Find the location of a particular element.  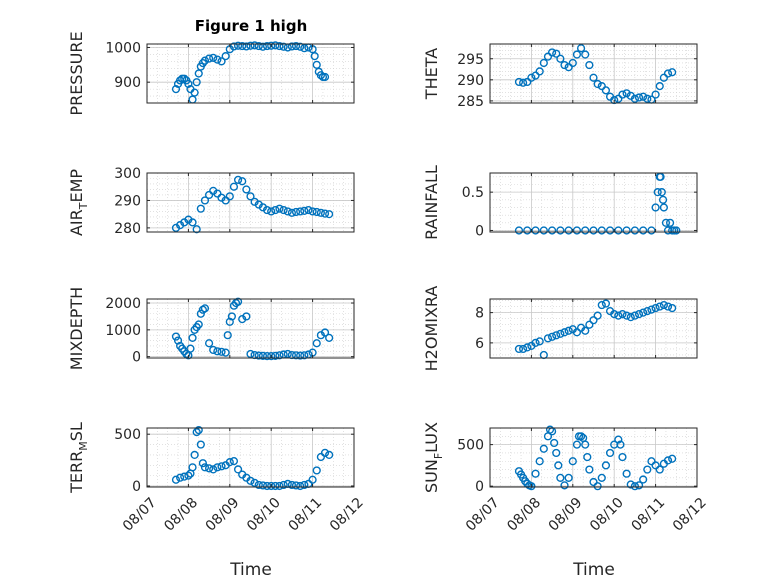

y-tick-label: 500 is located at coordinates (470, 446).